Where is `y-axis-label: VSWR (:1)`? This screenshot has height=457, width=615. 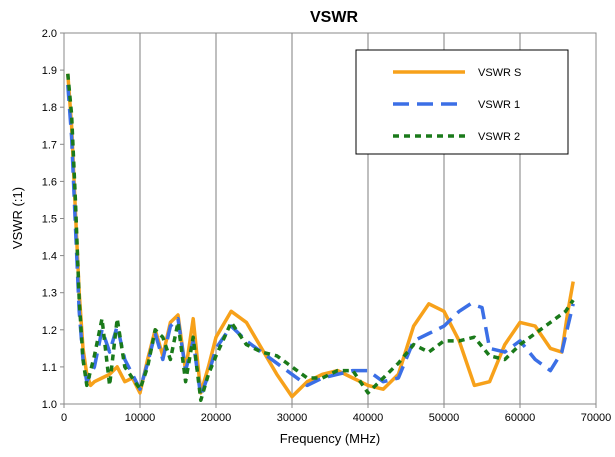 y-axis-label: VSWR (:1) is located at coordinates (17, 218).